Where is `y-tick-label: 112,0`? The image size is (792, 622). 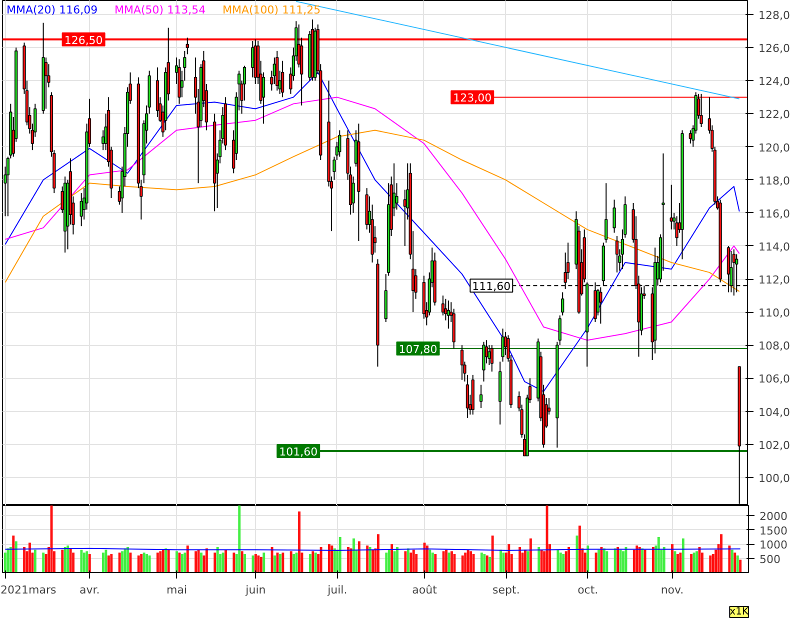 y-tick-label: 112,0 is located at coordinates (774, 280).